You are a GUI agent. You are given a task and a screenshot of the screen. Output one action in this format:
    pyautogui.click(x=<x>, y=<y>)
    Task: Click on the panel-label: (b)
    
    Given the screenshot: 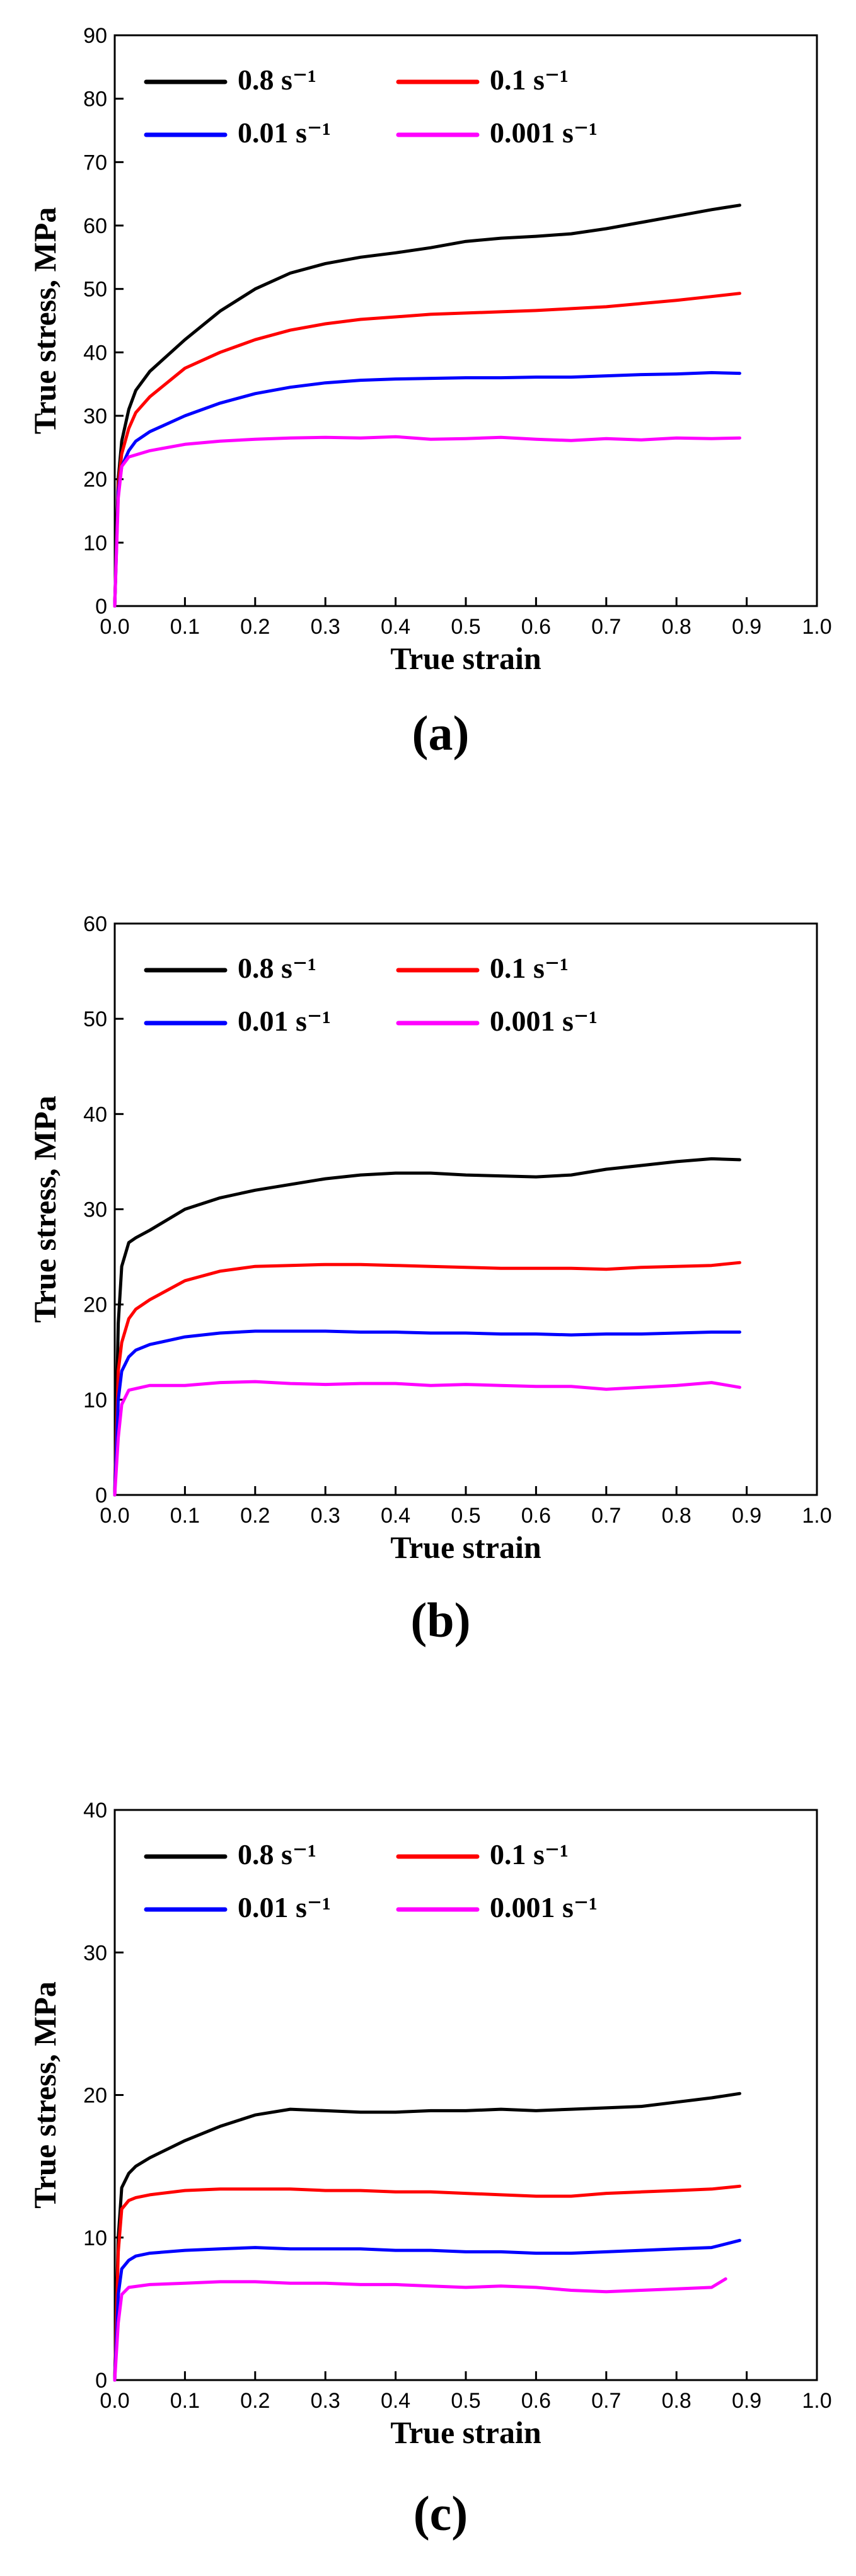 What is the action you would take?
    pyautogui.click(x=440, y=1620)
    